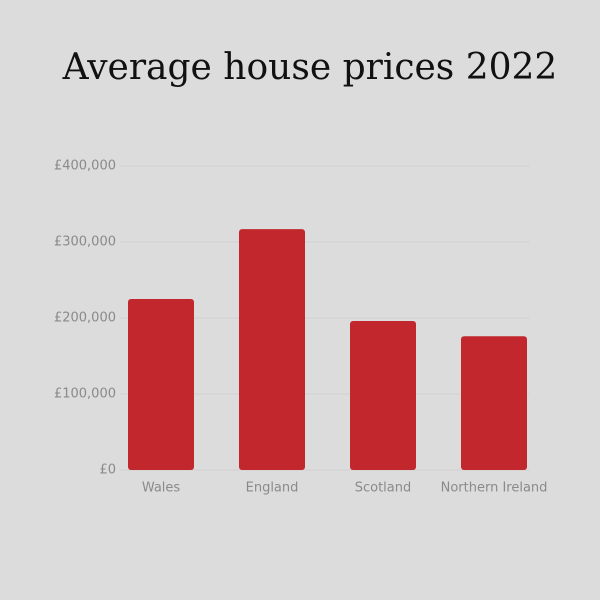  What do you see at coordinates (383, 488) in the screenshot?
I see `x-tick-label: Scotland` at bounding box center [383, 488].